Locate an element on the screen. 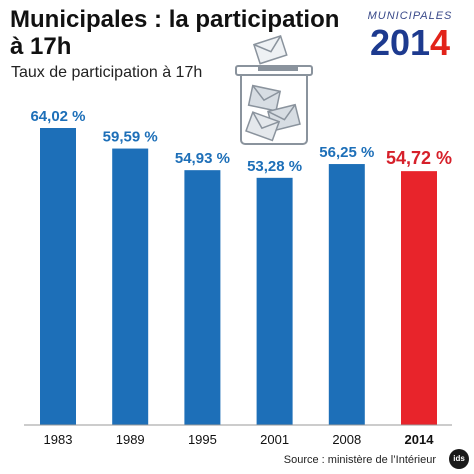 The height and width of the screenshot is (474, 474). ids-logo-badge: ids is located at coordinates (459, 459).